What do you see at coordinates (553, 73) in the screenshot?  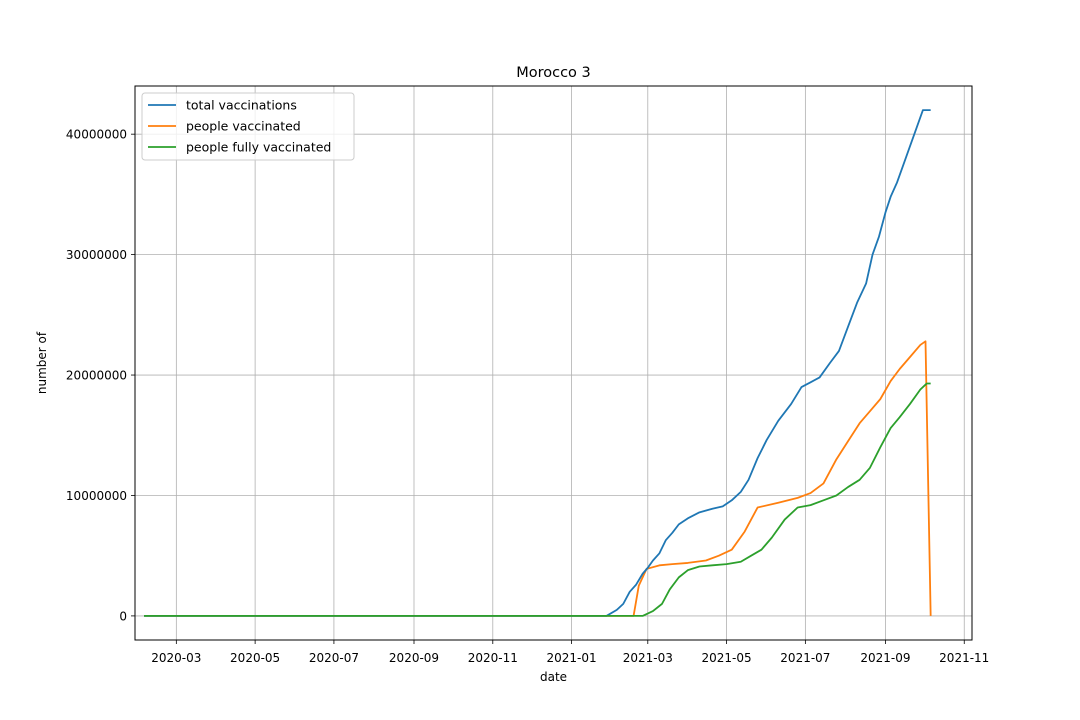 I see `chart-title: Morocco 3` at bounding box center [553, 73].